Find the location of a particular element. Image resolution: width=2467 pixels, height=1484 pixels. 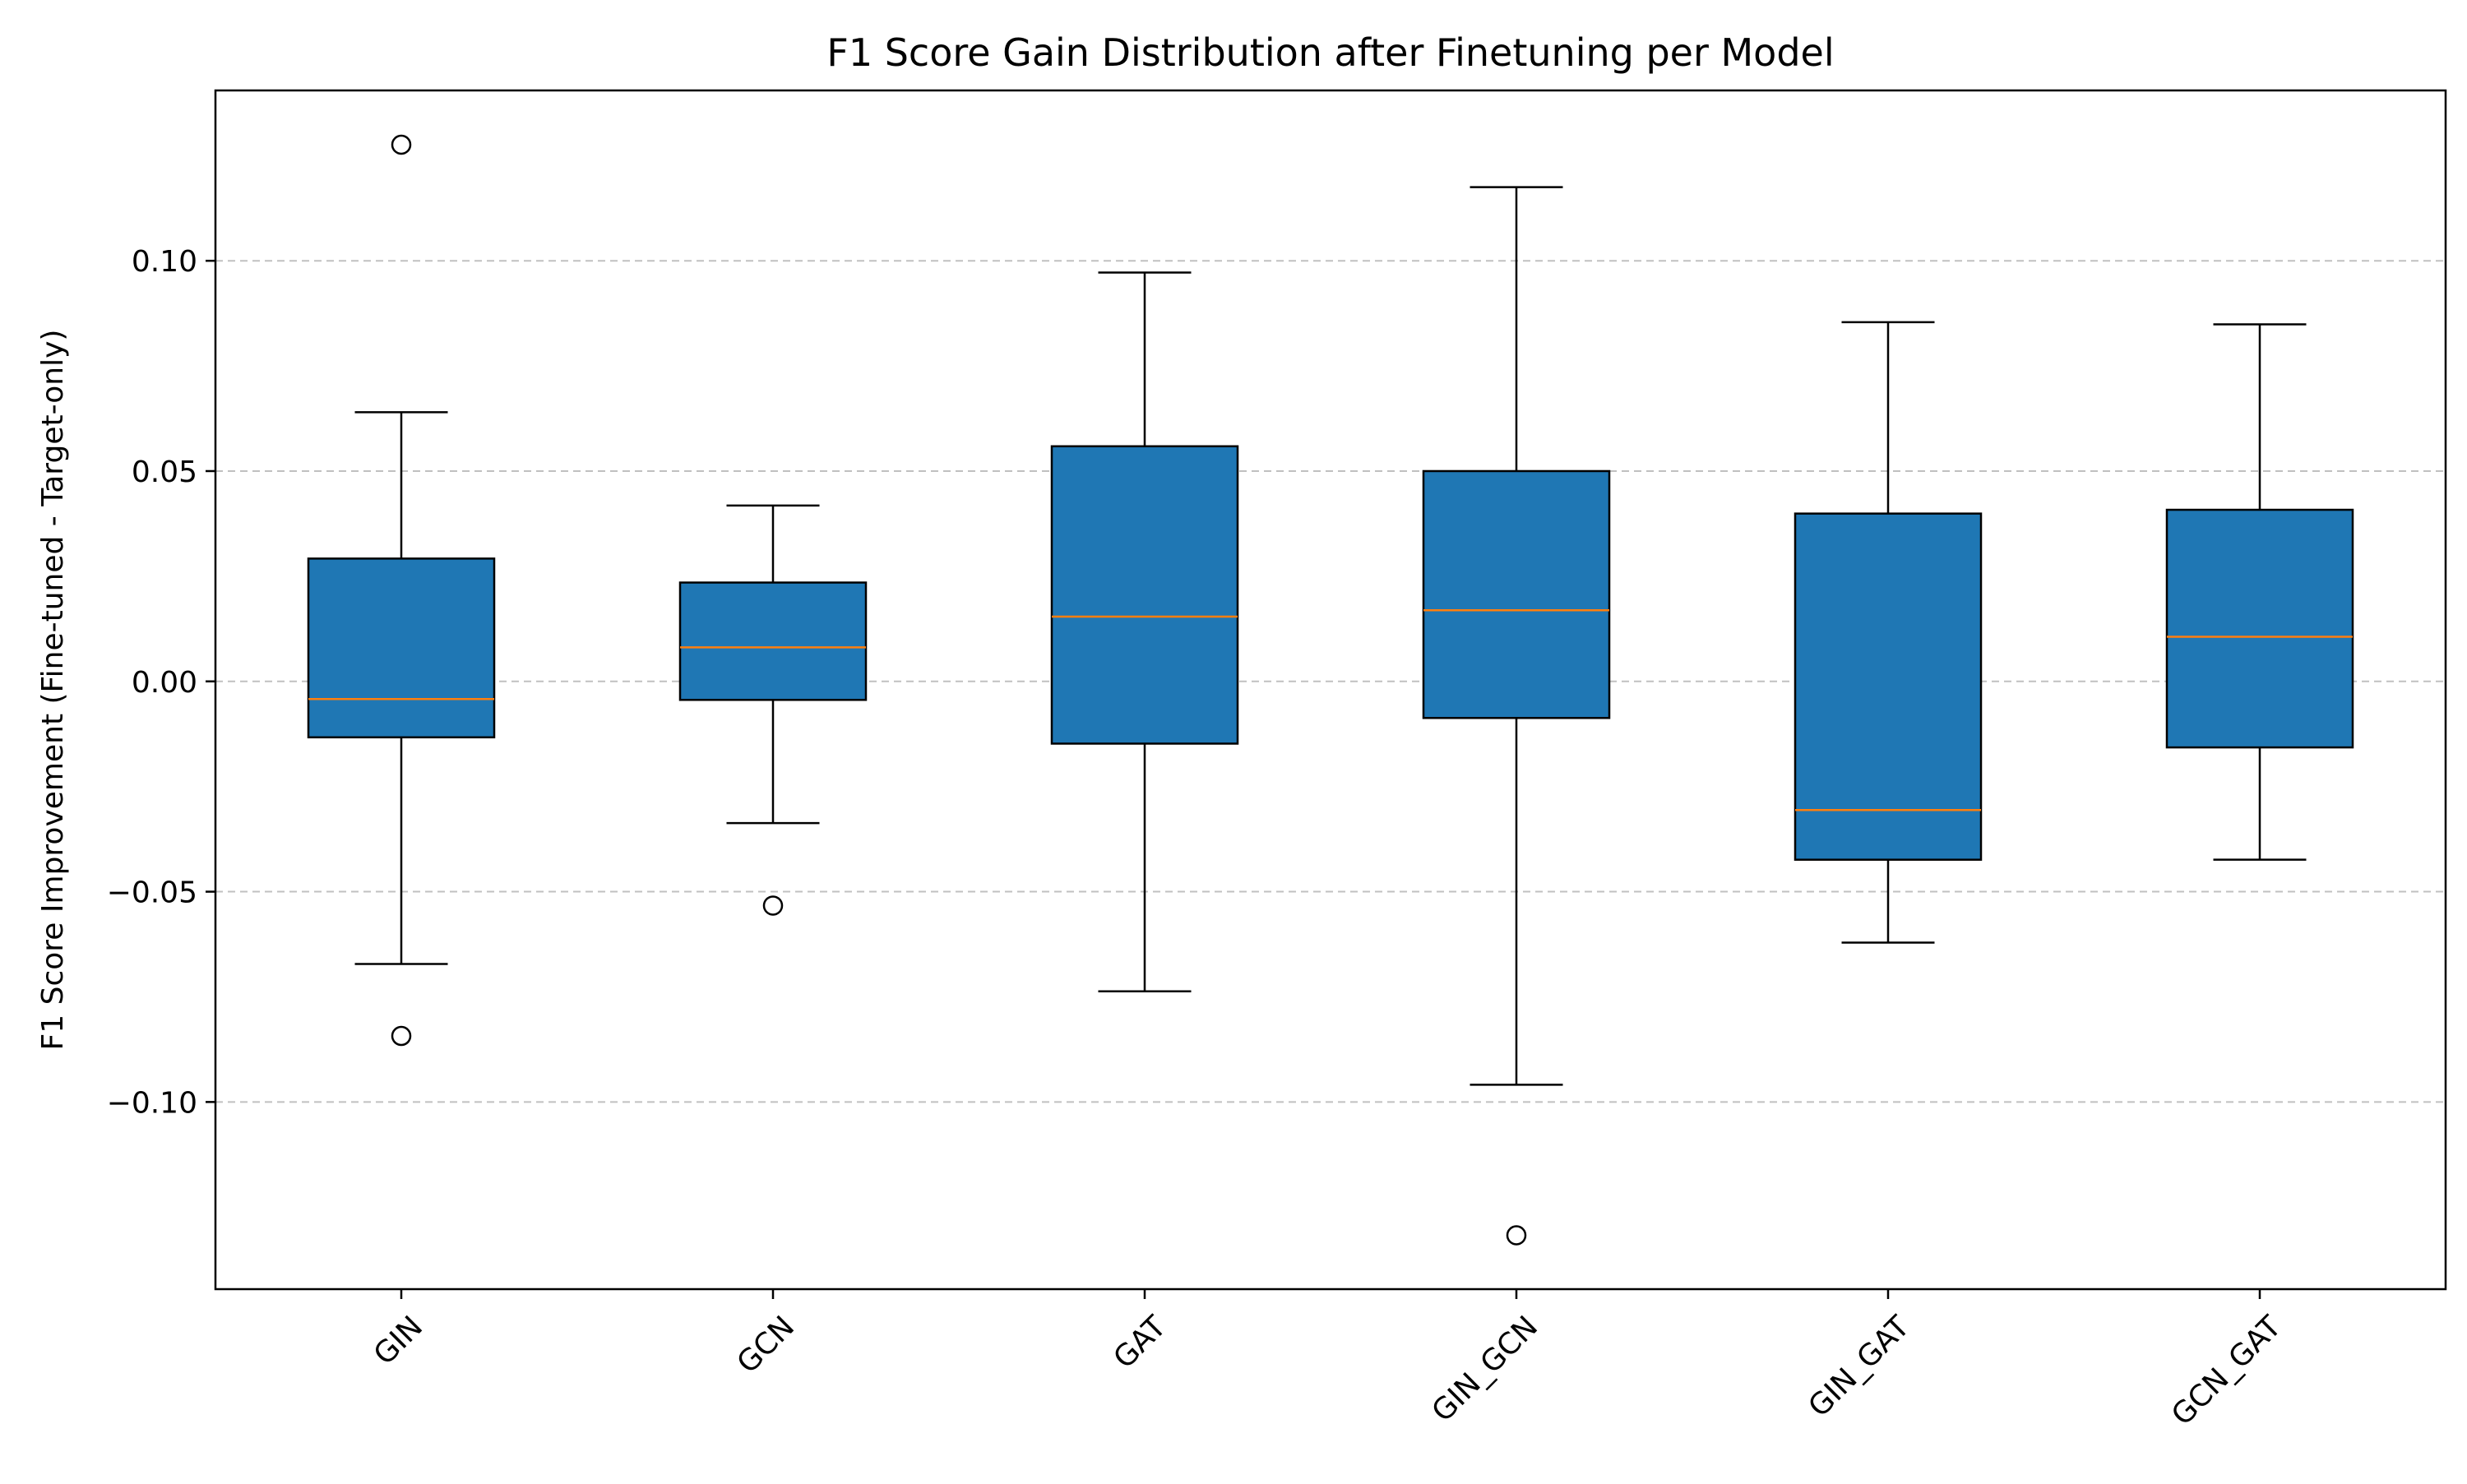

y-axis-ticks: −0.10 −0.05 0.00 0.05 0.10 is located at coordinates (161, 683).